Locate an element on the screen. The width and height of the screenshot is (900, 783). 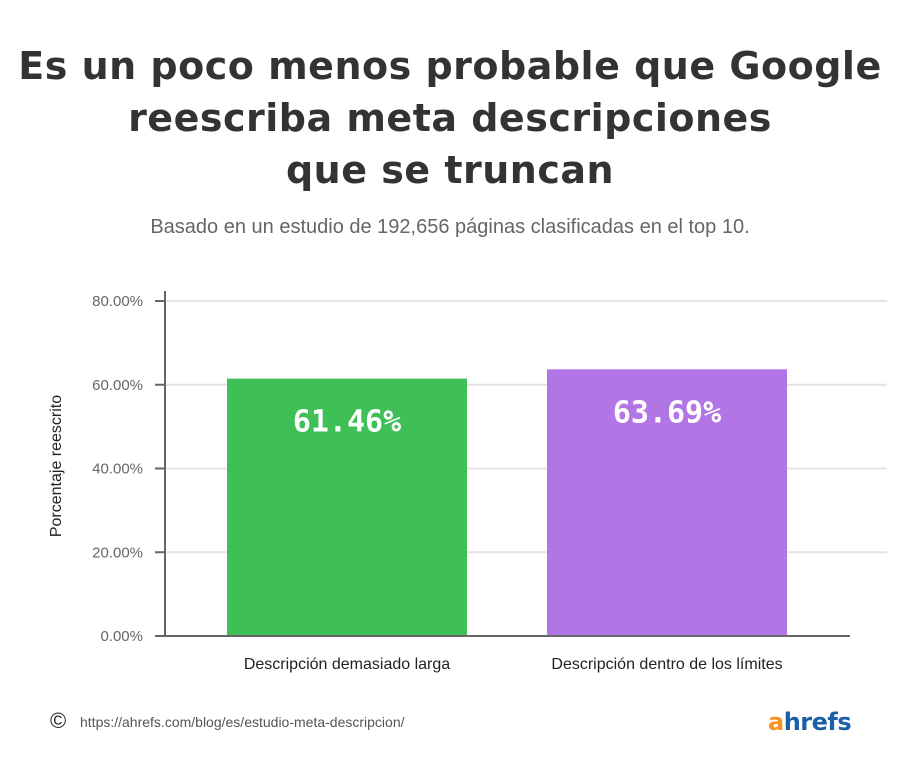
title-line-2: reescriba meta descripciones is located at coordinates (450, 118).